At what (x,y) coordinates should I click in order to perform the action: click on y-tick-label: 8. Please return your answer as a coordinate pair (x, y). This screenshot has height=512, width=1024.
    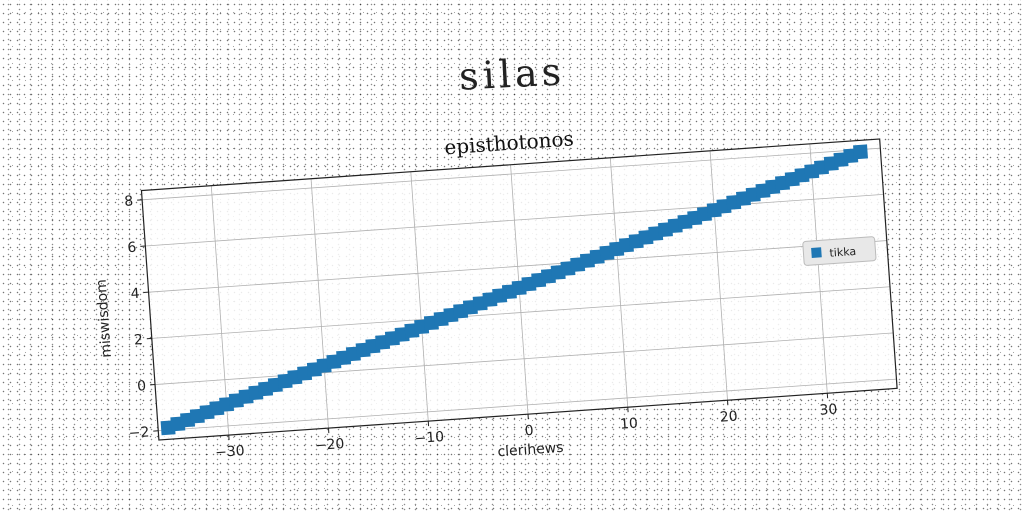
    Looking at the image, I should click on (129, 201).